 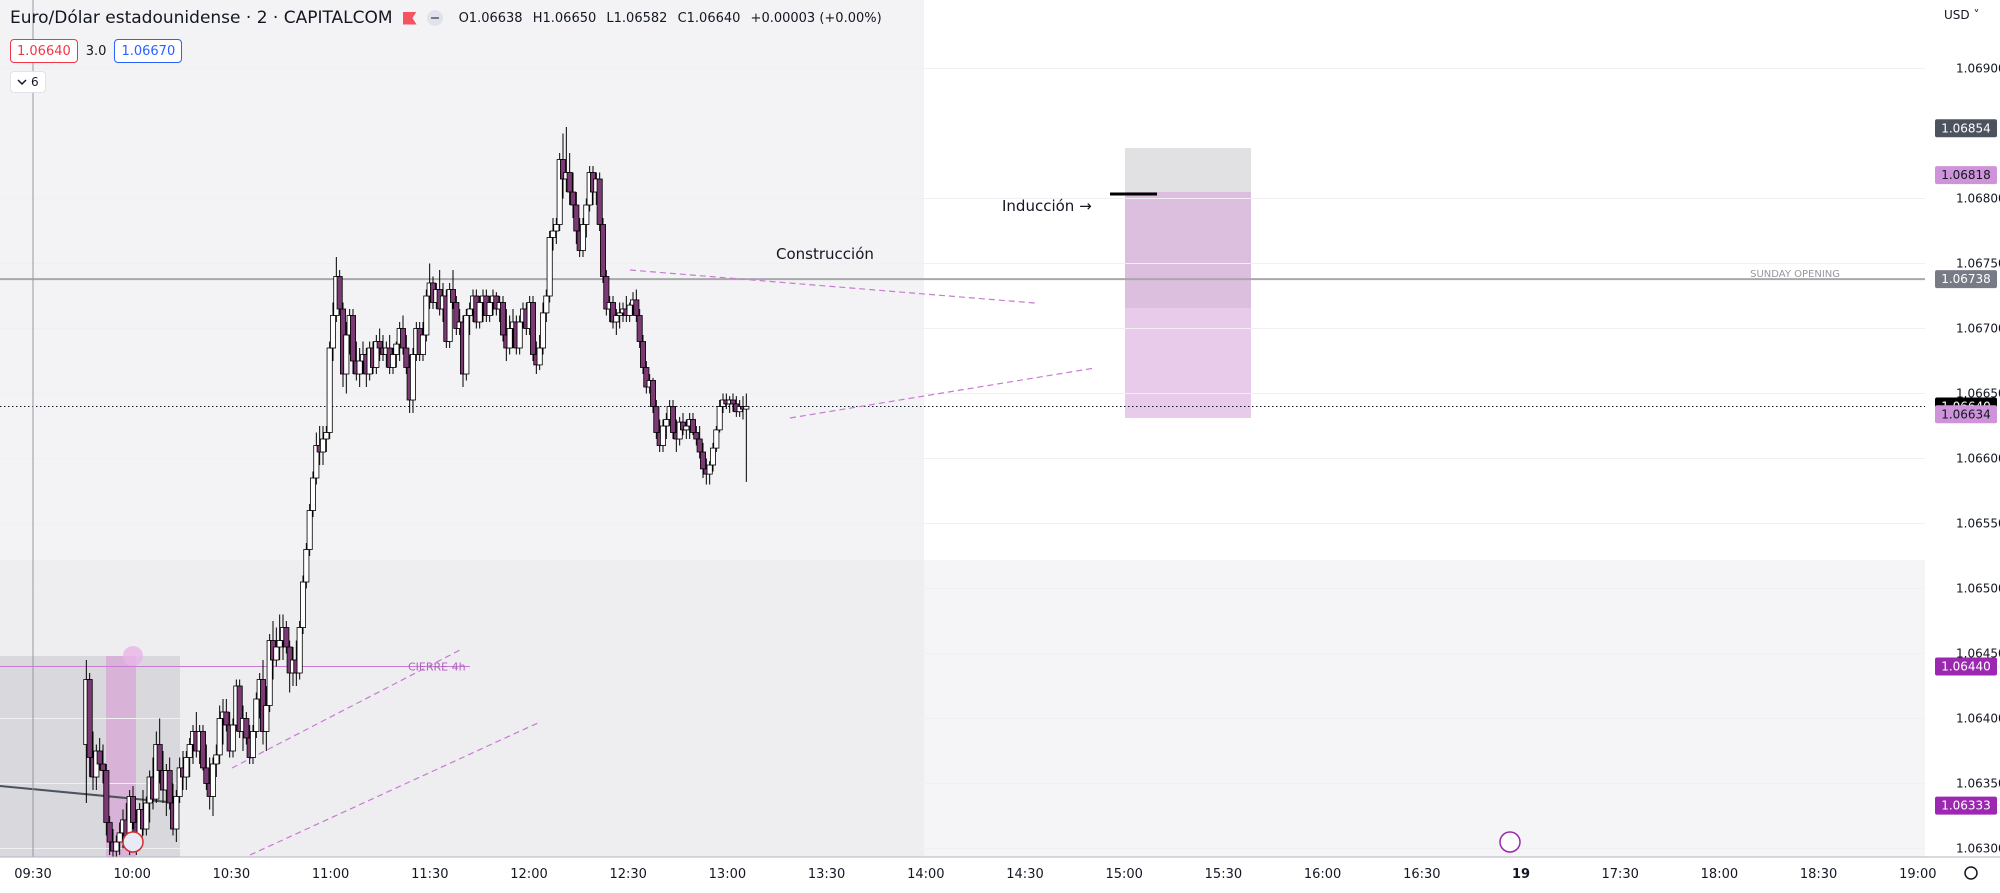 What do you see at coordinates (1421, 874) in the screenshot?
I see `time-tick-label: 16:30` at bounding box center [1421, 874].